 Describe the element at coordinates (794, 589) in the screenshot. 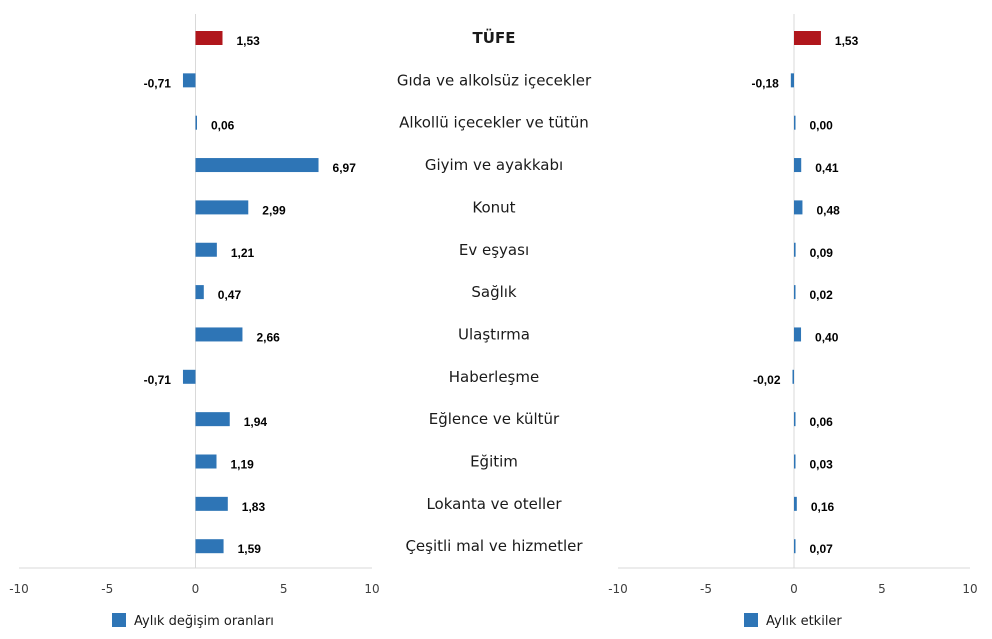

I see `effects-tick-label: 0` at that location.